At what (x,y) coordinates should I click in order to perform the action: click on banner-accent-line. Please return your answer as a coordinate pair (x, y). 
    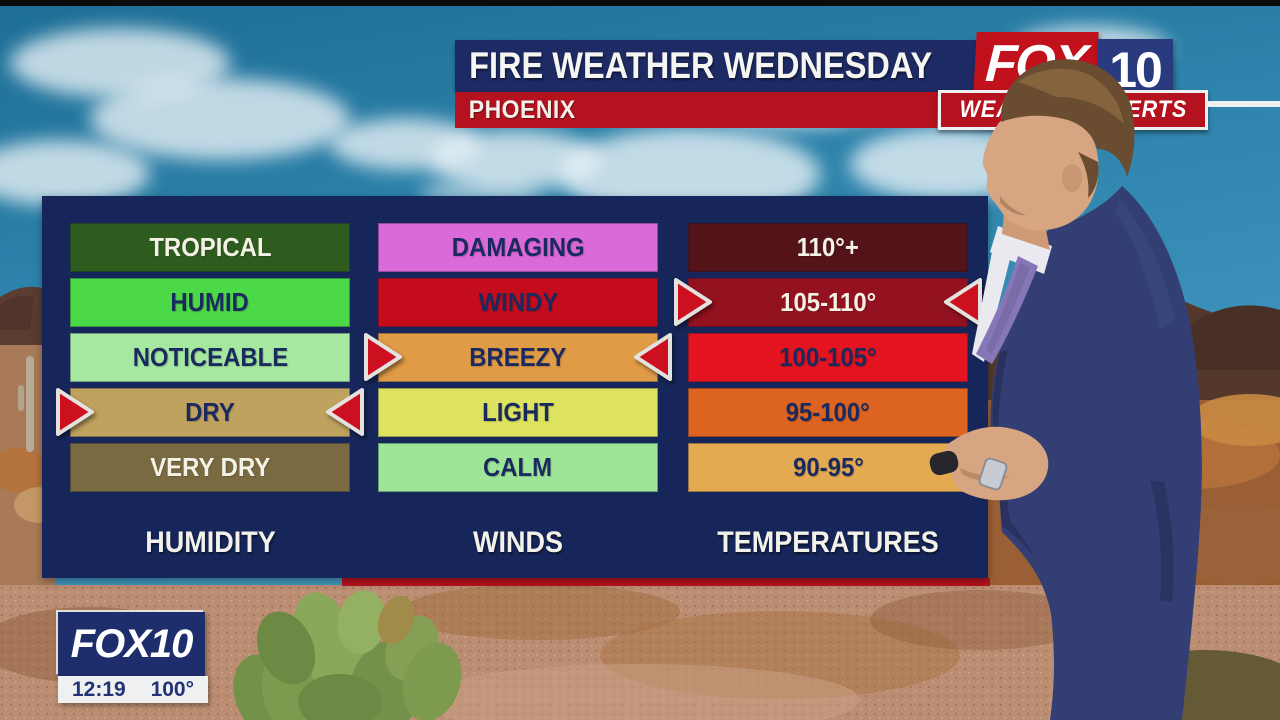
    Looking at the image, I should click on (1242, 104).